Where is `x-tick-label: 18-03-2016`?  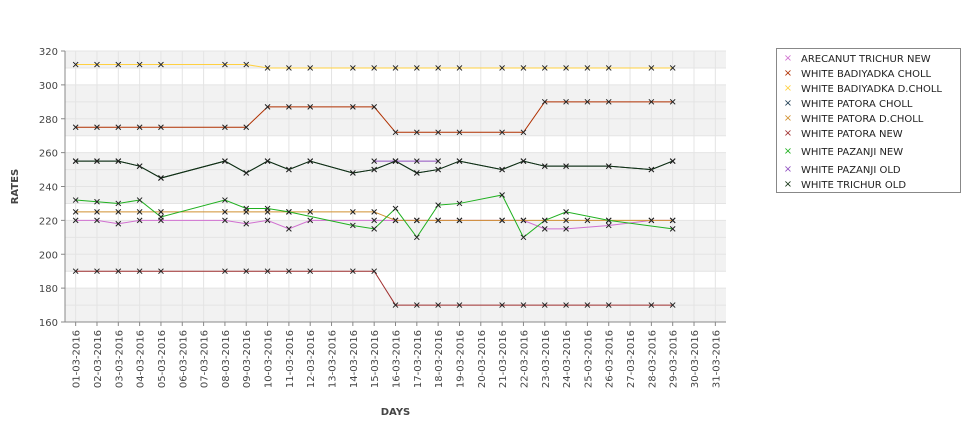
x-tick-label: 18-03-2016 is located at coordinates (439, 359).